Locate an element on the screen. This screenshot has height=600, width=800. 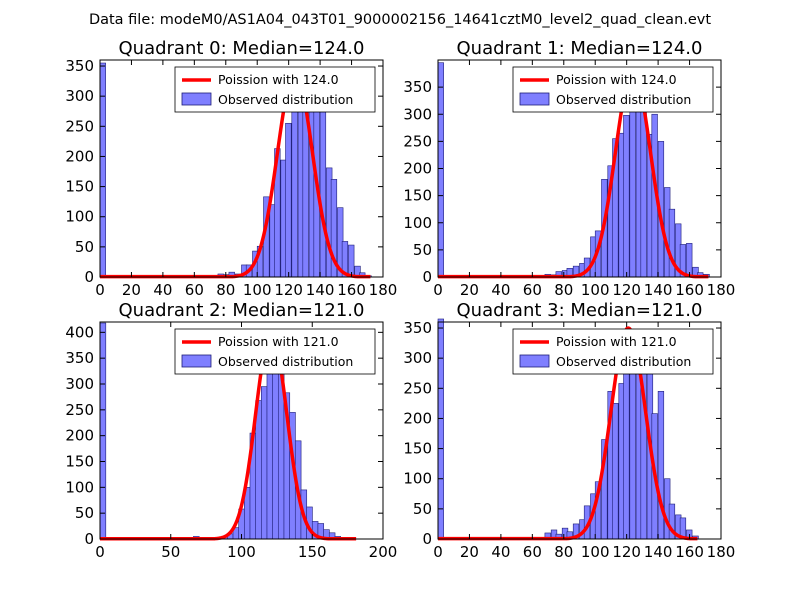
x-tick-label: 50 is located at coordinates (170, 552).